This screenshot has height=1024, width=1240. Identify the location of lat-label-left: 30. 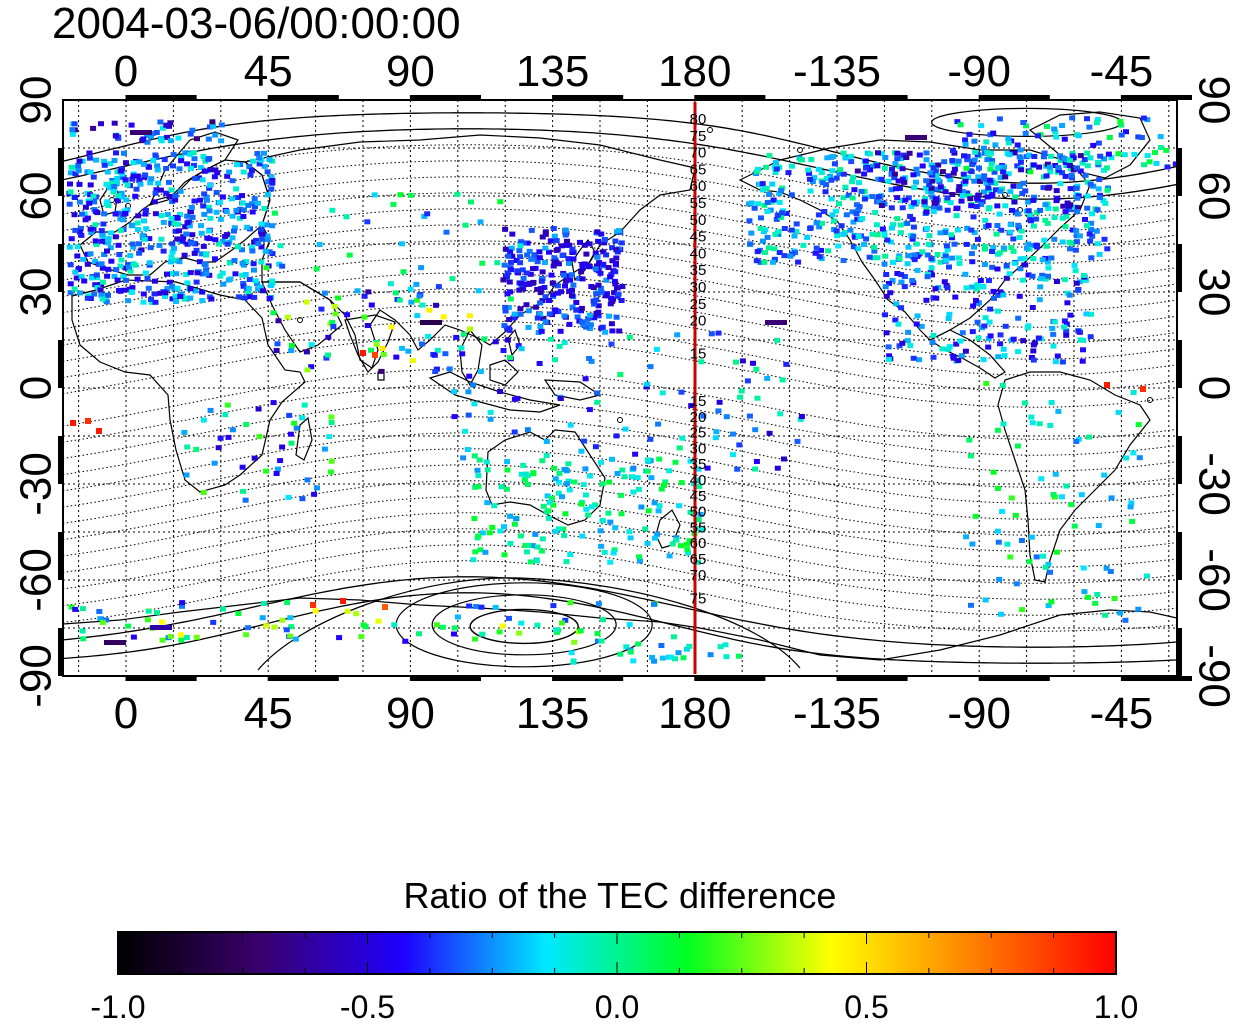
(36, 292).